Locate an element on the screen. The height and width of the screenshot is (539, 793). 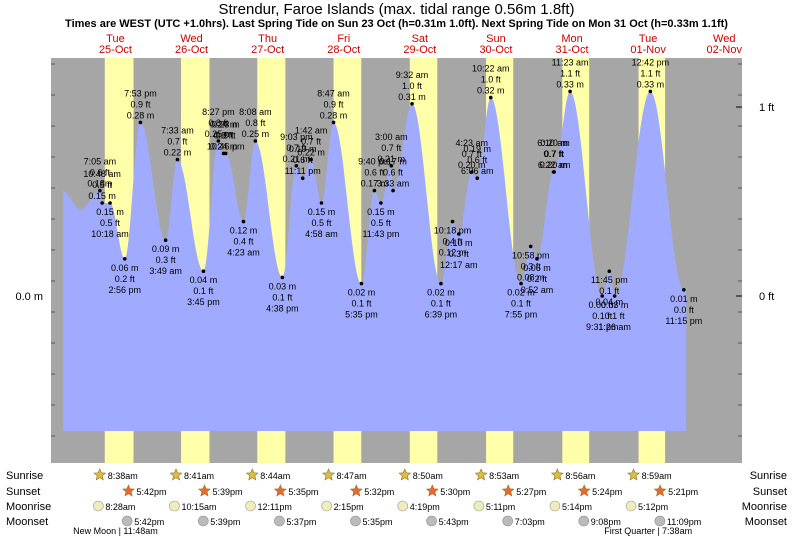
day-date-label: 01-Nov is located at coordinates (648, 50).